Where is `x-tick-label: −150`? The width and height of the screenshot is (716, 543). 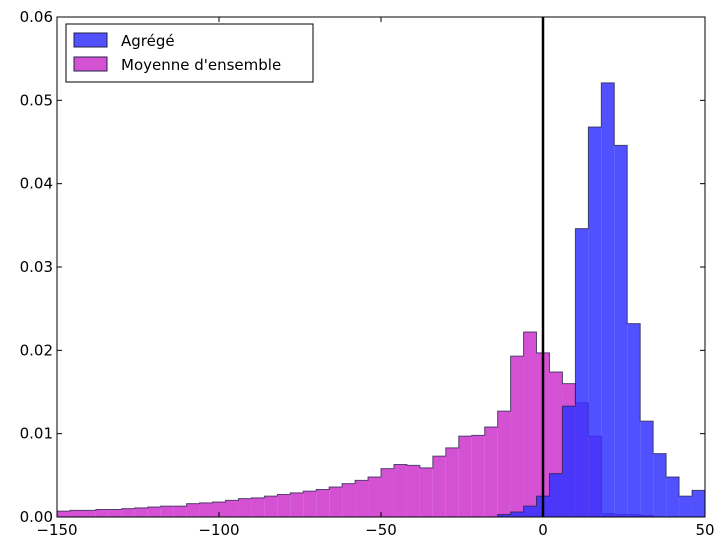
x-tick-label: −150 is located at coordinates (56, 530).